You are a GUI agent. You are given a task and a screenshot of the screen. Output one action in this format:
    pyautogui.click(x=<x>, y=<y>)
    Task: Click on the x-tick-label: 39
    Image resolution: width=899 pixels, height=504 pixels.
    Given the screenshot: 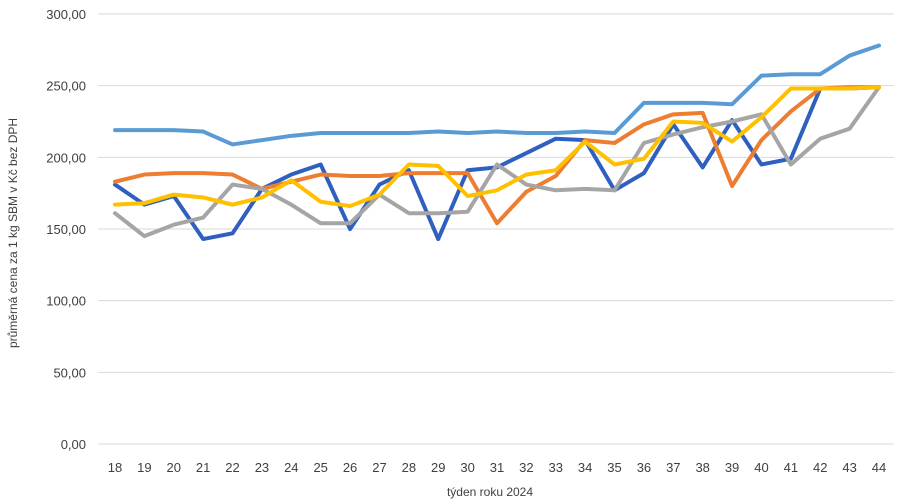 What is the action you would take?
    pyautogui.click(x=732, y=467)
    